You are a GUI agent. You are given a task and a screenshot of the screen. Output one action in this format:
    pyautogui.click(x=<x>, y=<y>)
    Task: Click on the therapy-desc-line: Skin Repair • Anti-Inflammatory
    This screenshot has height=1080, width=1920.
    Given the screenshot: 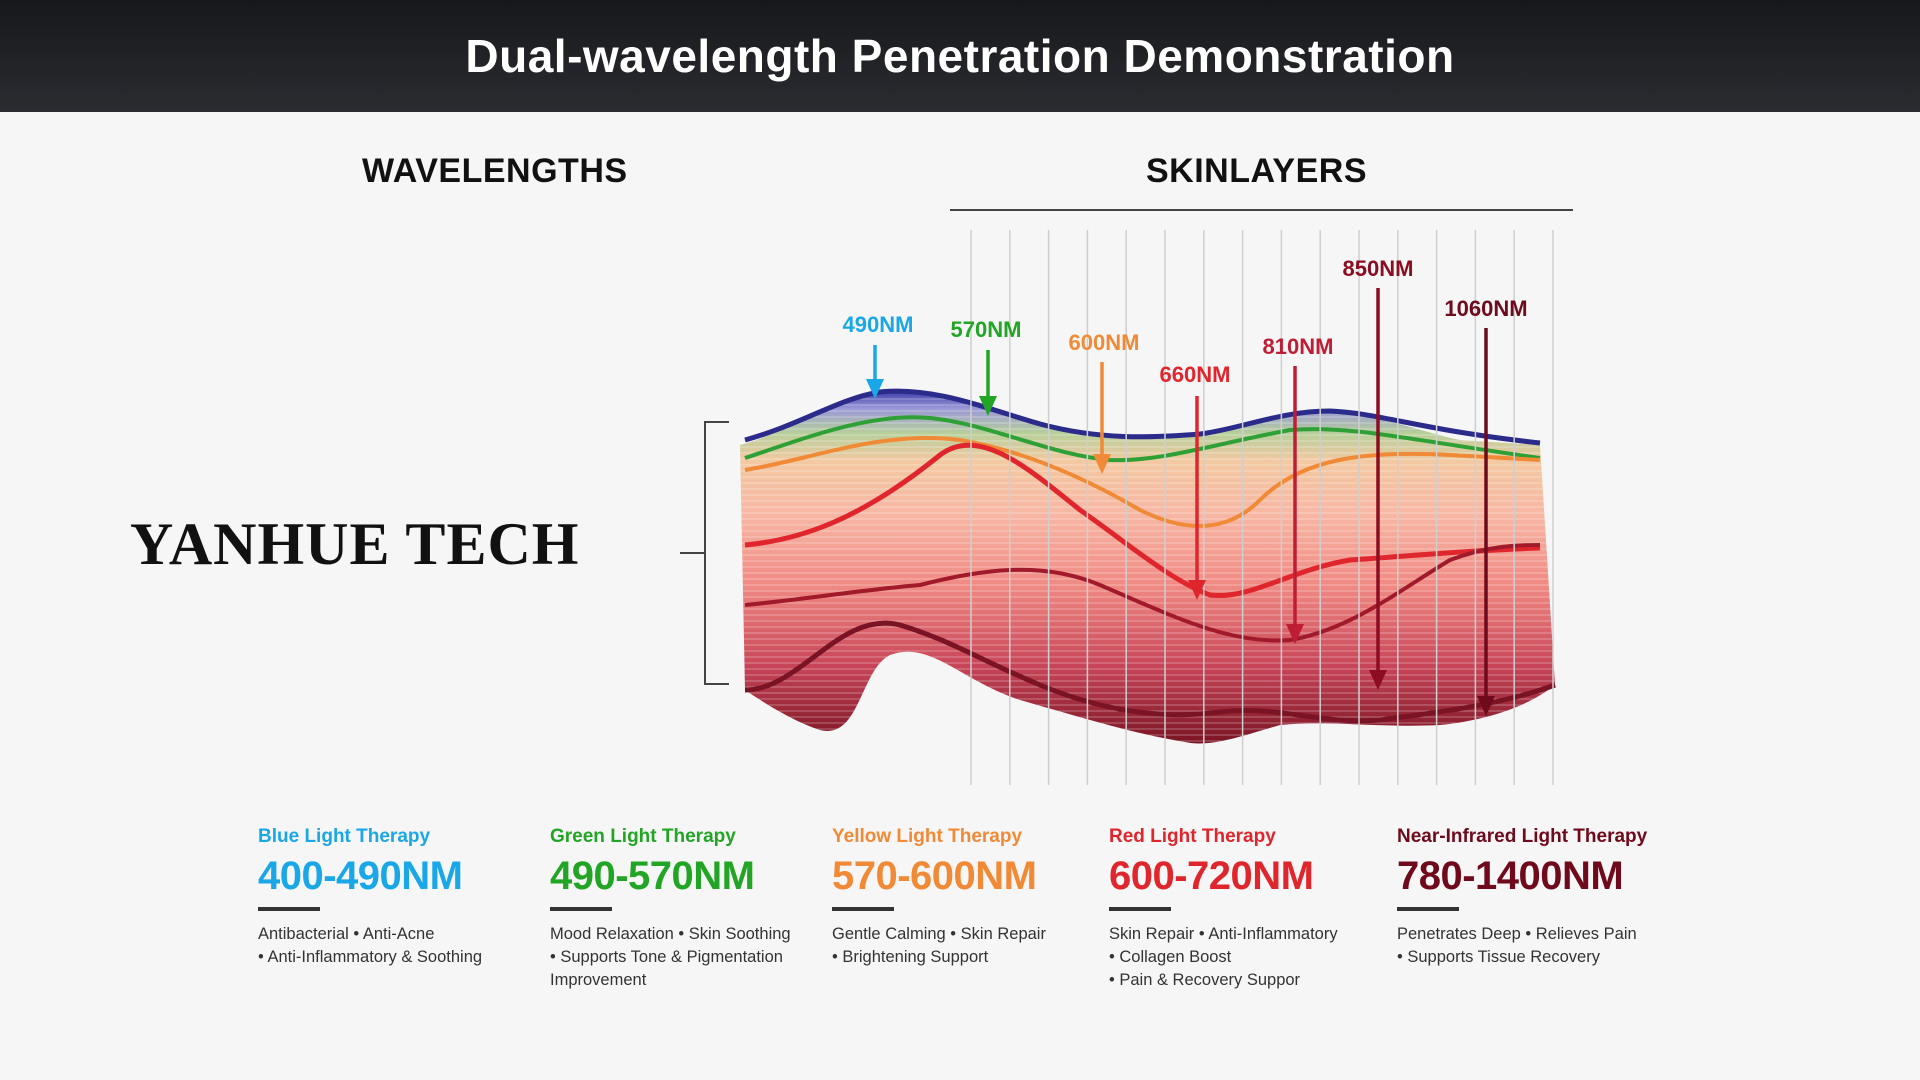 What is the action you would take?
    pyautogui.click(x=1223, y=934)
    